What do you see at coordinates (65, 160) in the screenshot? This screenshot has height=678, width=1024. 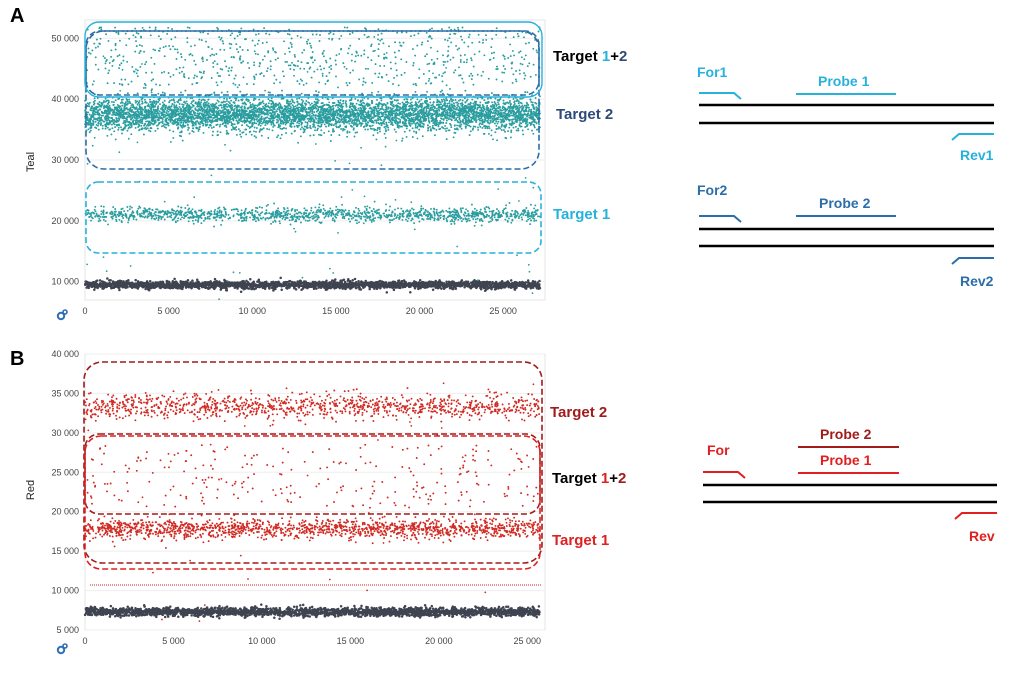 I see `y-tick-label: 30 000` at bounding box center [65, 160].